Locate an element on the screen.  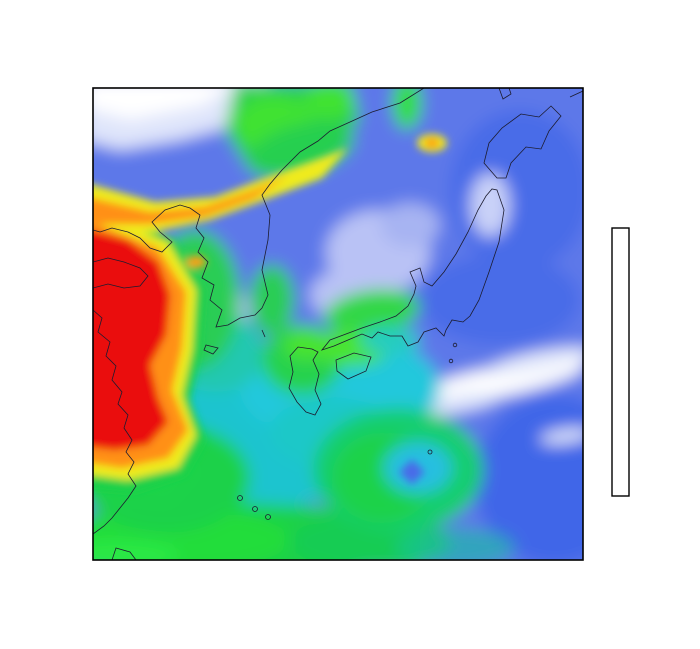
colorbar-gradient is located at coordinates (620, 362).